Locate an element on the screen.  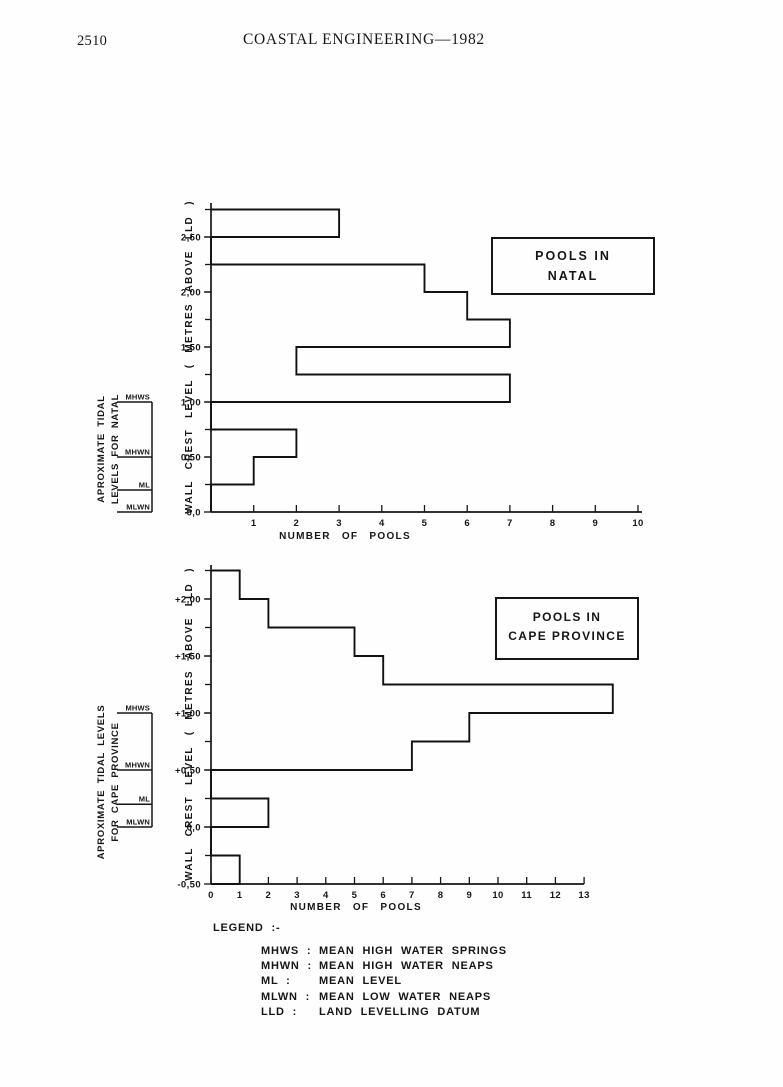
x-tick-label: 11 is located at coordinates (526, 895).